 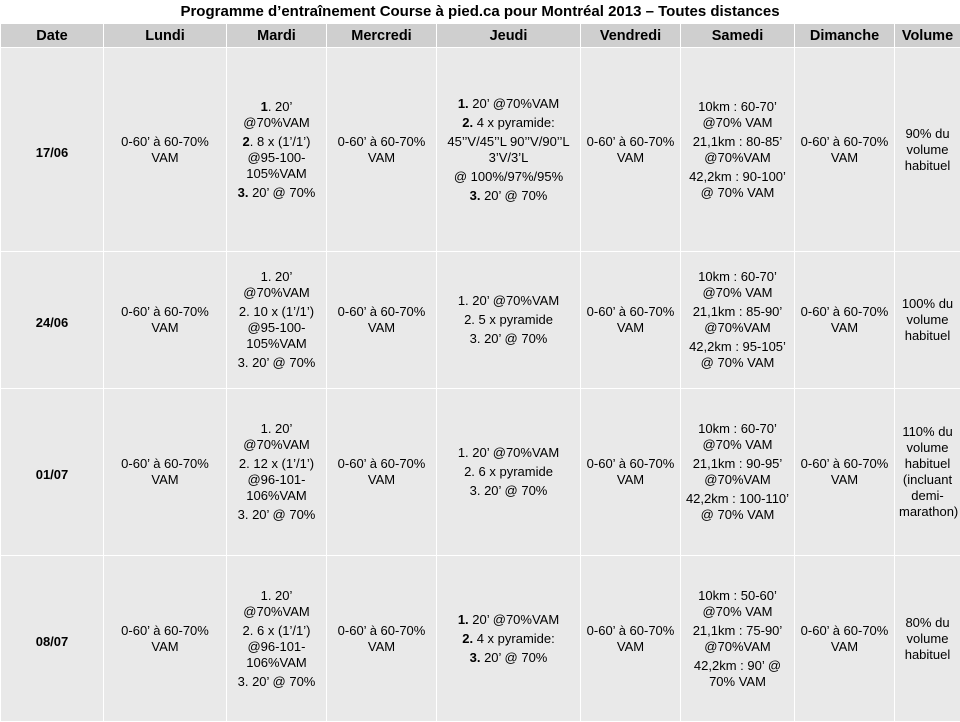 What do you see at coordinates (276, 647) in the screenshot?
I see `workout-line: 2. 6 x (1’/1’) @96-101-106%VAM` at bounding box center [276, 647].